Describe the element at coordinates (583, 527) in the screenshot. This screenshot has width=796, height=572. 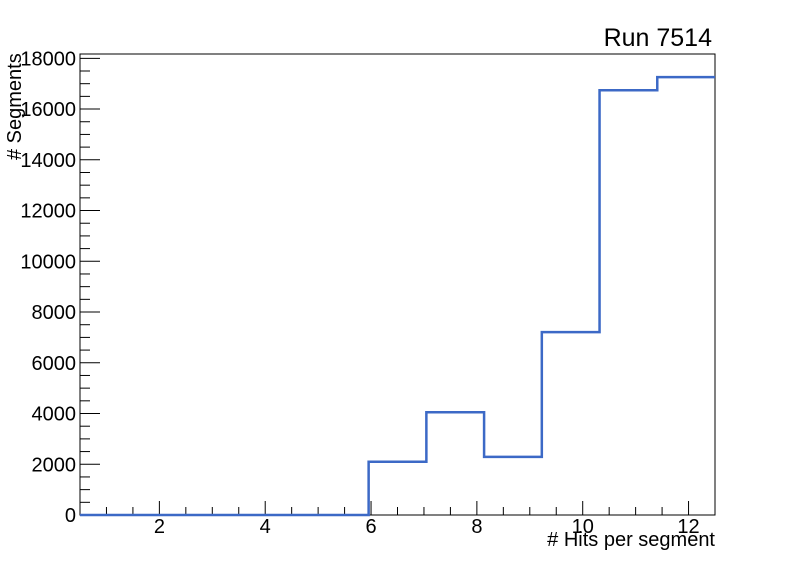
I see `x-tick-label: 10` at that location.